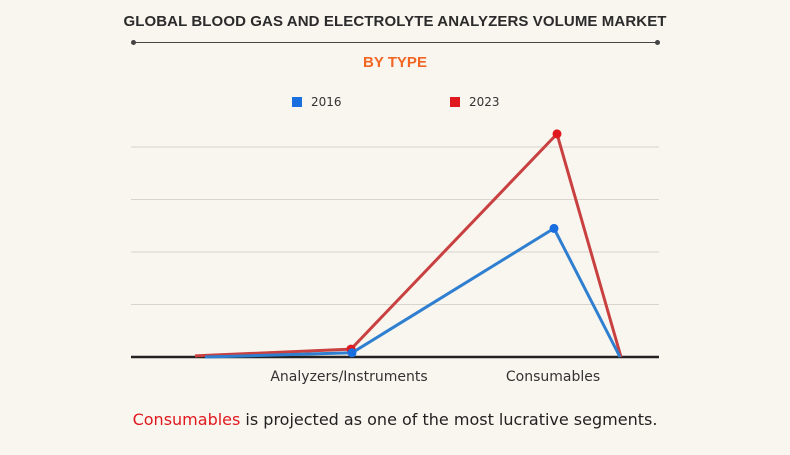 The image size is (790, 455). Describe the element at coordinates (186, 419) in the screenshot. I see `caption-highlight: Consumables` at that location.